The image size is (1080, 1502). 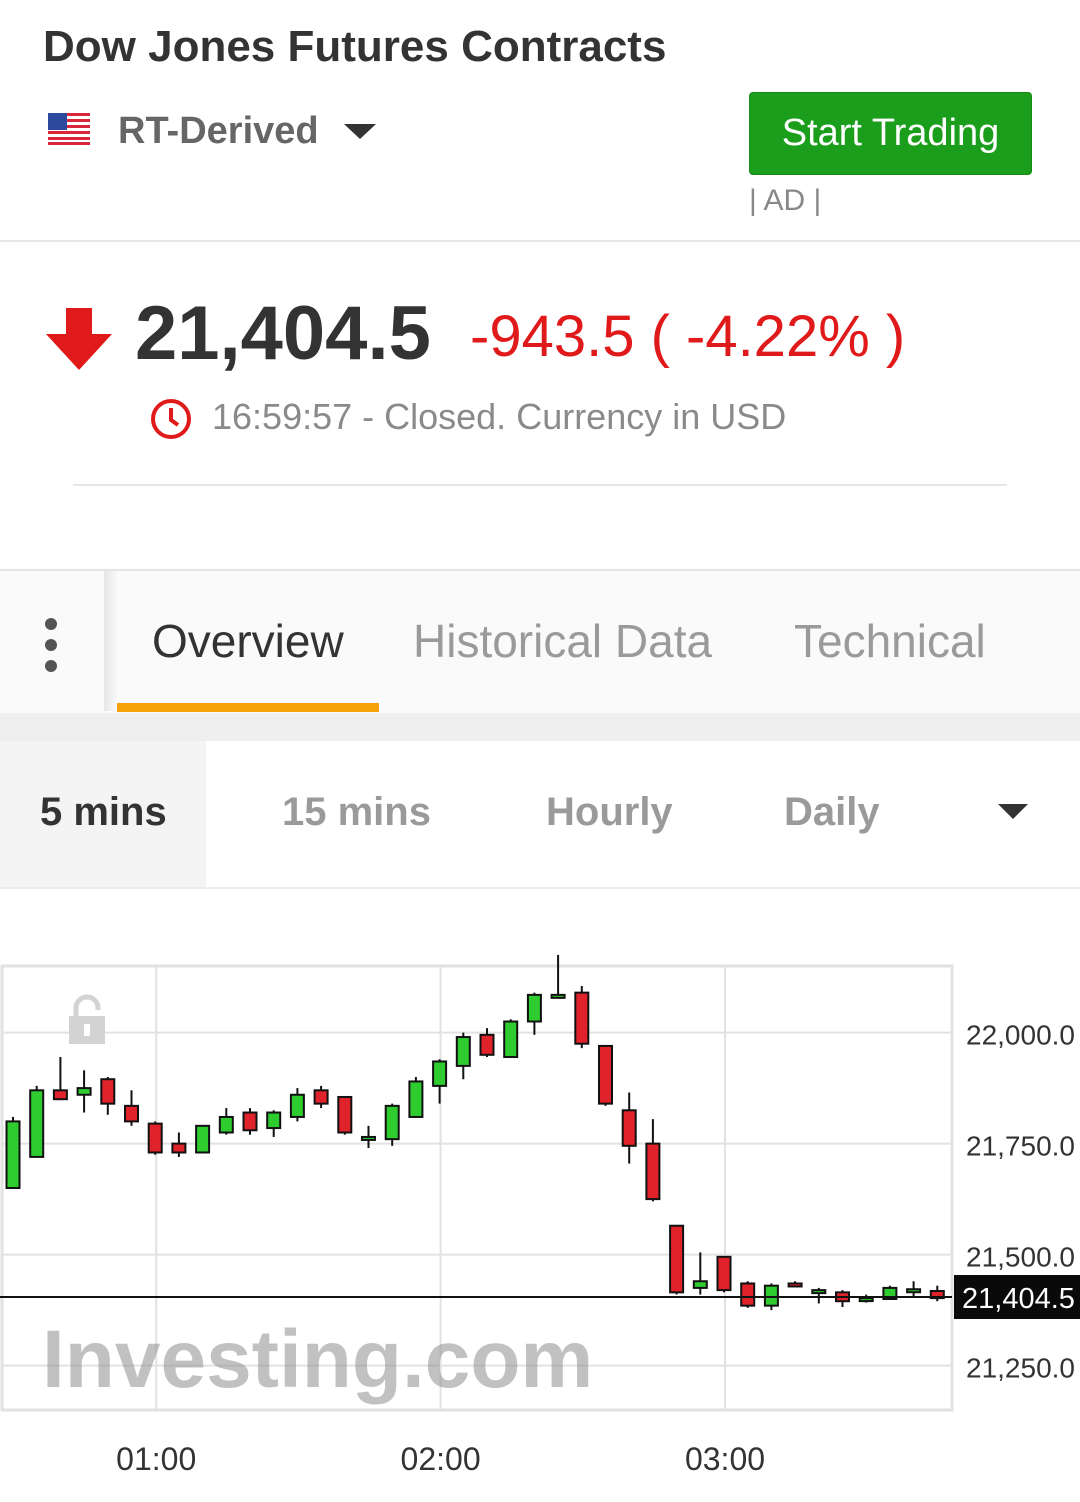 What do you see at coordinates (688, 336) in the screenshot?
I see `price-change: -943.5 ( -4.22% )` at bounding box center [688, 336].